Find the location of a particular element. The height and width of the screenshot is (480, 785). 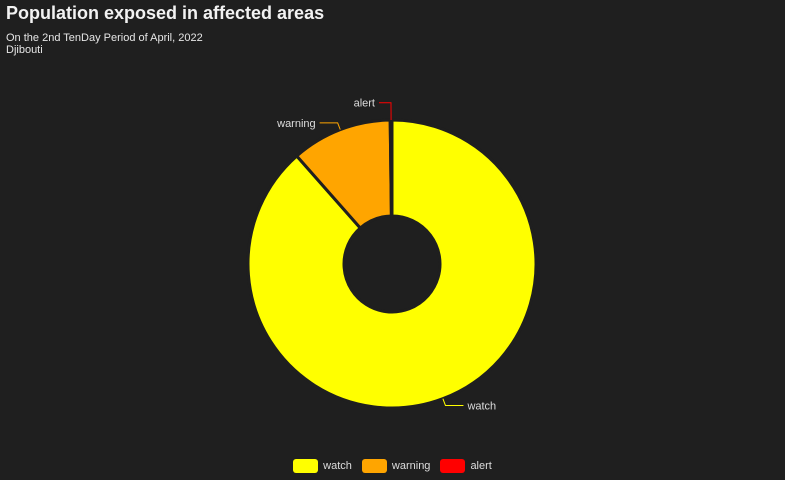

legend-swatch-alert is located at coordinates (453, 466).